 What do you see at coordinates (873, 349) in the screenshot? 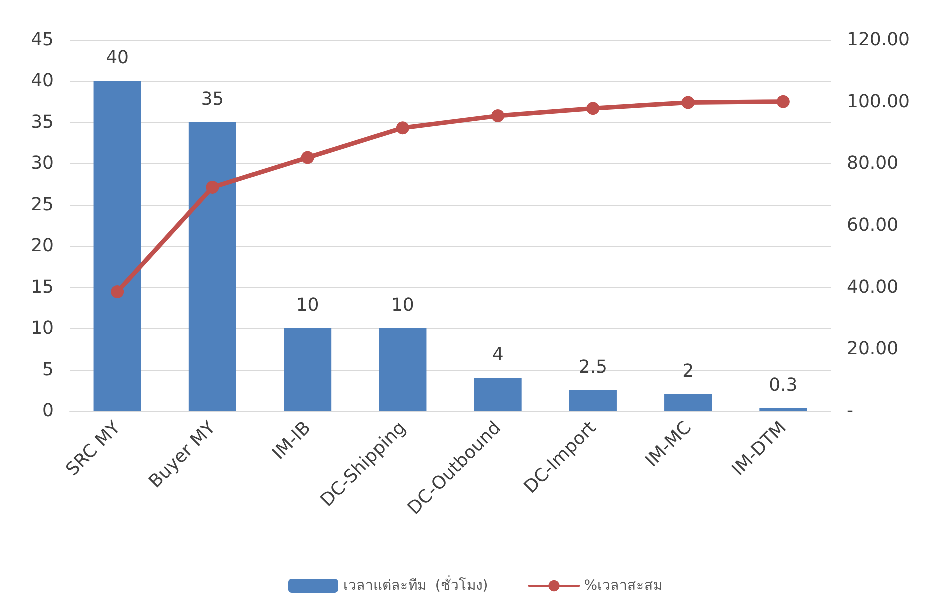
I see `y2-tick-label: 20.00` at bounding box center [873, 349].